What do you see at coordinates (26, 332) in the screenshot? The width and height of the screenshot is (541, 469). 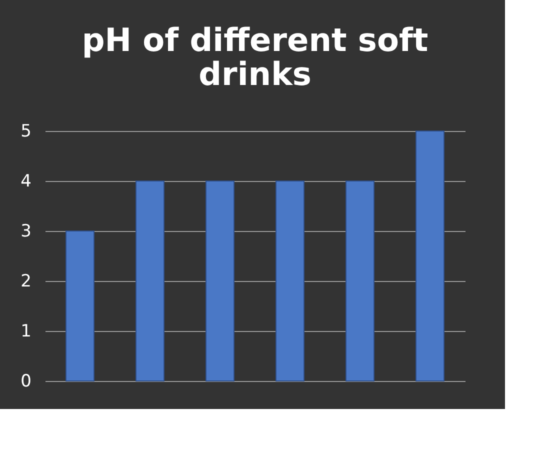 I see `y-tick-label: 1` at bounding box center [26, 332].